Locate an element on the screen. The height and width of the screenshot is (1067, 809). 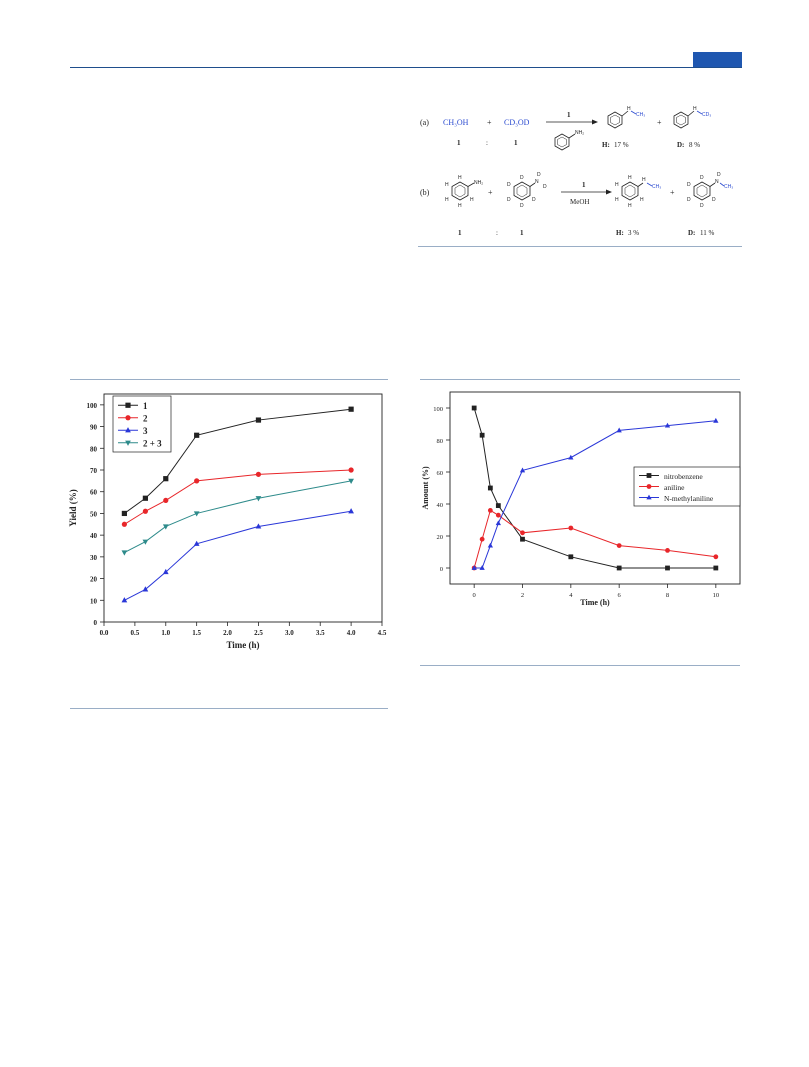
scheme-b-ratio2: 1 is located at coordinates (522, 233).